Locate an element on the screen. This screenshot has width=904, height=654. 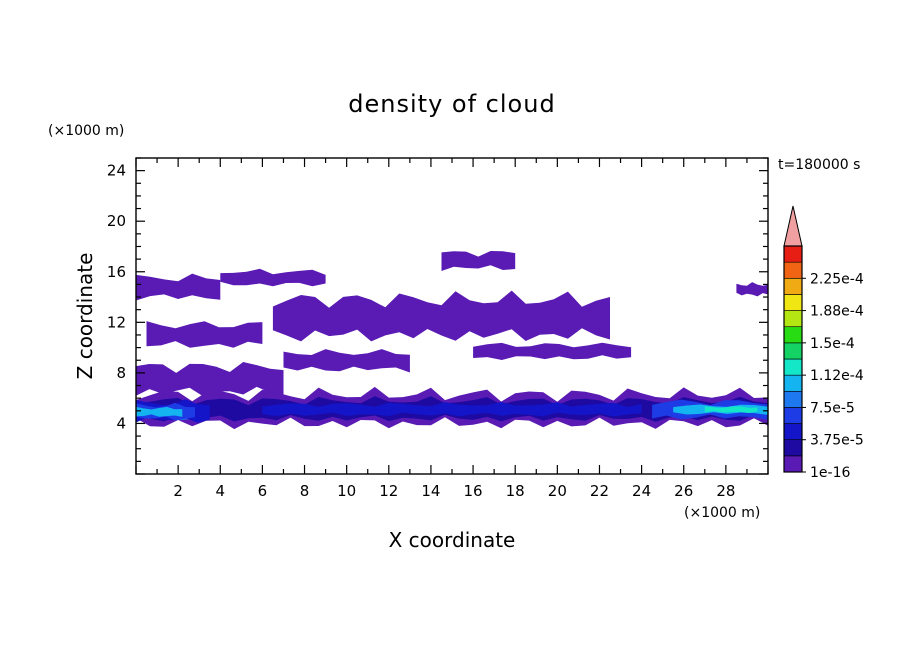
y-axis-title: Z coordinate is located at coordinates (85, 316).